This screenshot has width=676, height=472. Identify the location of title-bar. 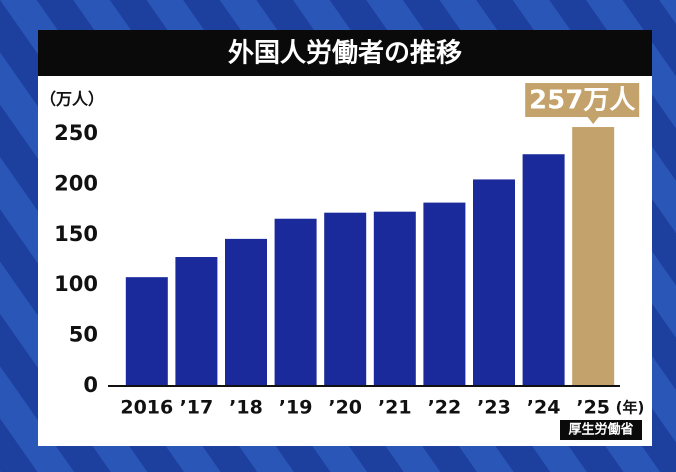
(345, 53).